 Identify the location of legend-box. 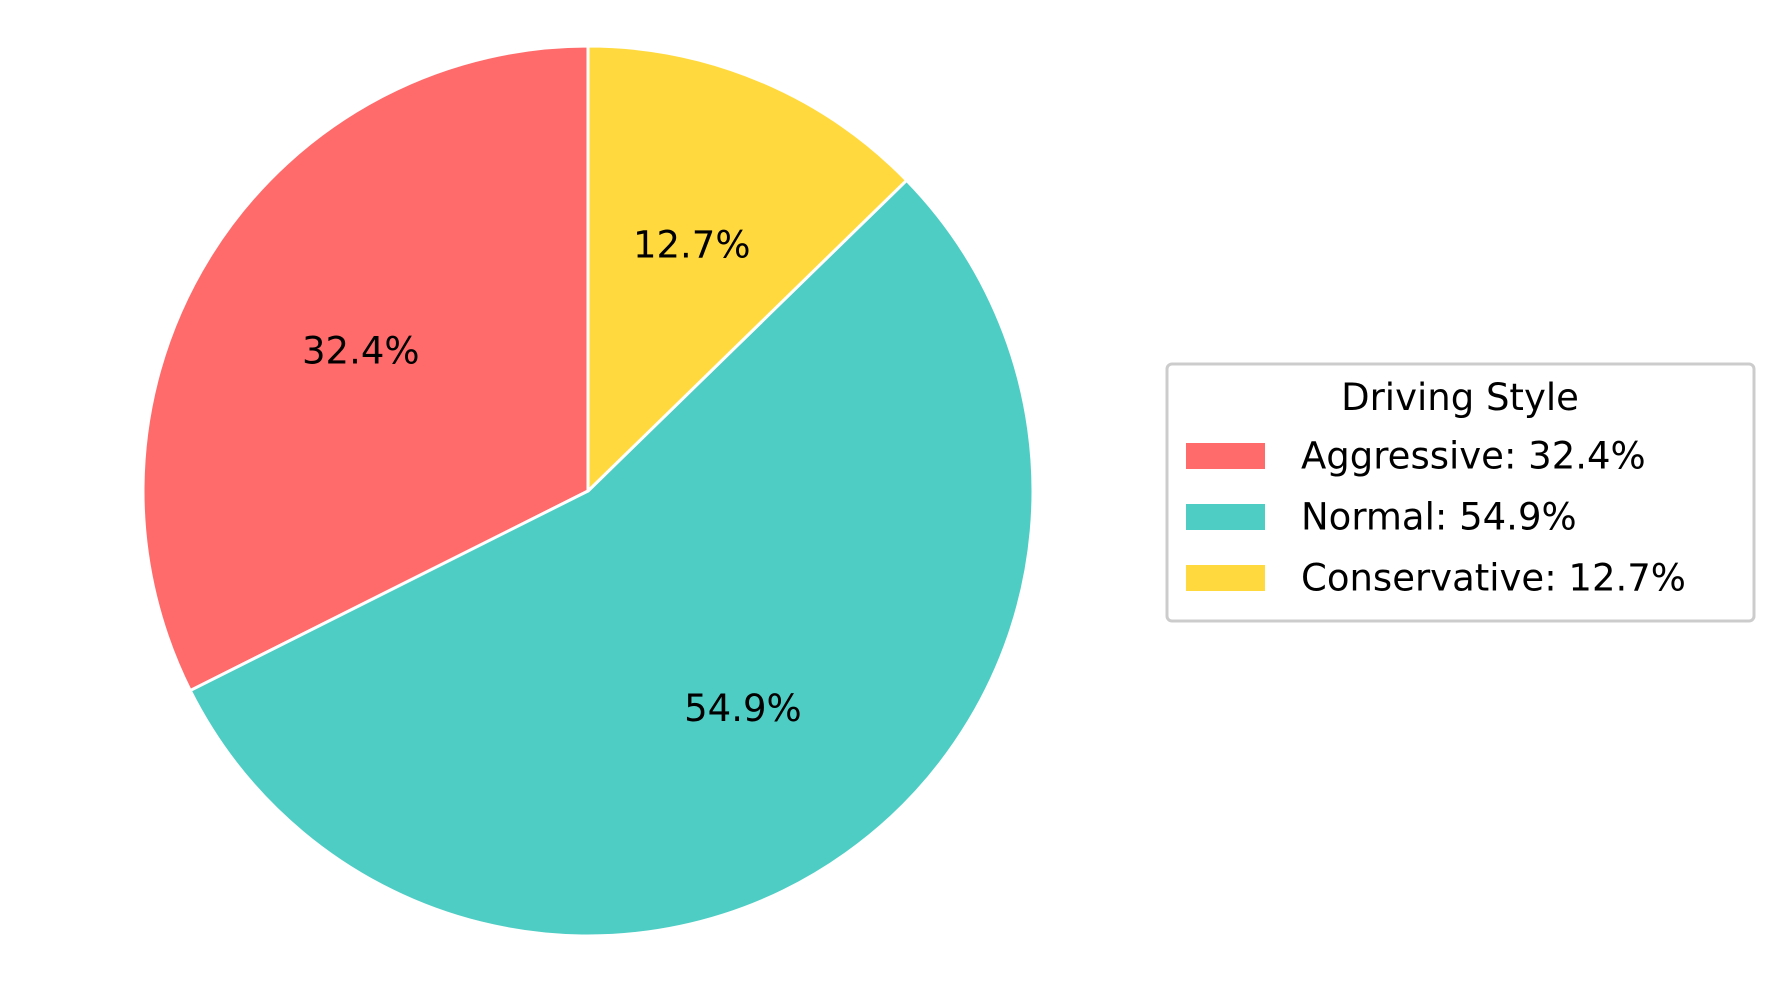
(1460, 492).